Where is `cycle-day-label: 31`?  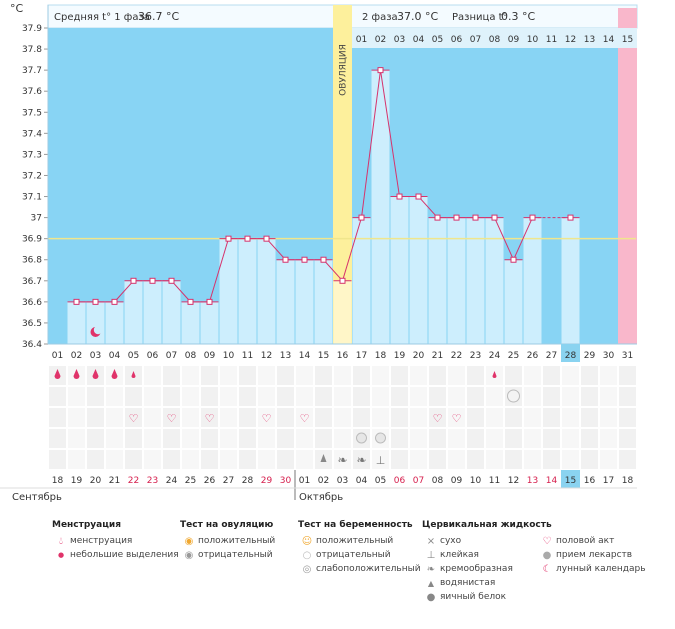
cycle-day-label: 31 is located at coordinates (627, 356).